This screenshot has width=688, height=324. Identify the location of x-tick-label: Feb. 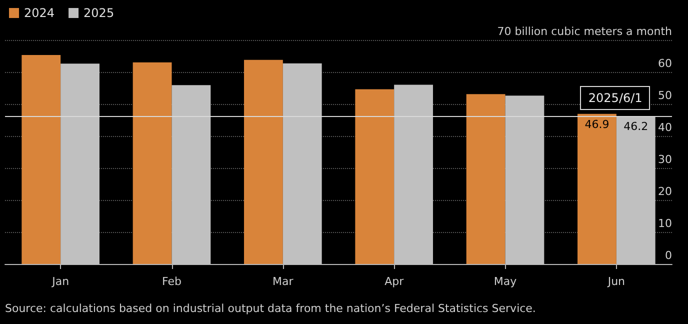
(172, 281).